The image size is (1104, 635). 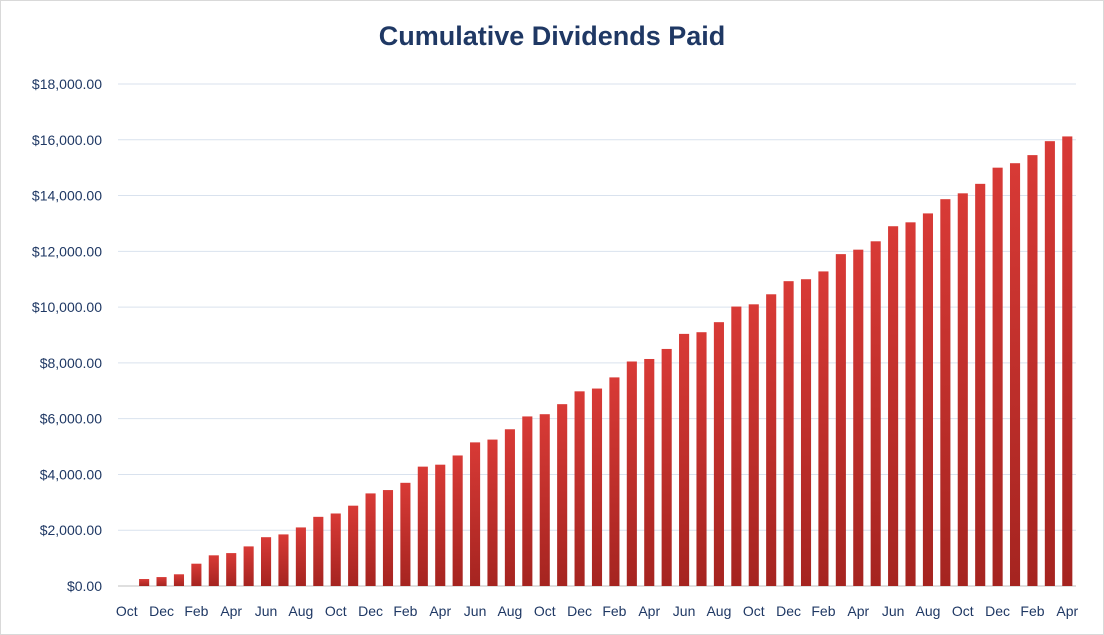 What do you see at coordinates (67, 307) in the screenshot?
I see `y-tick-label: $10,000.00` at bounding box center [67, 307].